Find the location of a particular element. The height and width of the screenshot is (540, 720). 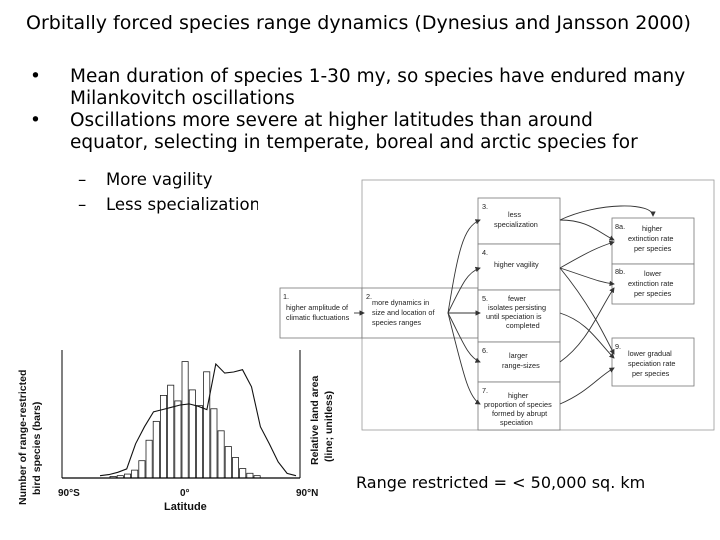

node-text: lower is located at coordinates (653, 273).